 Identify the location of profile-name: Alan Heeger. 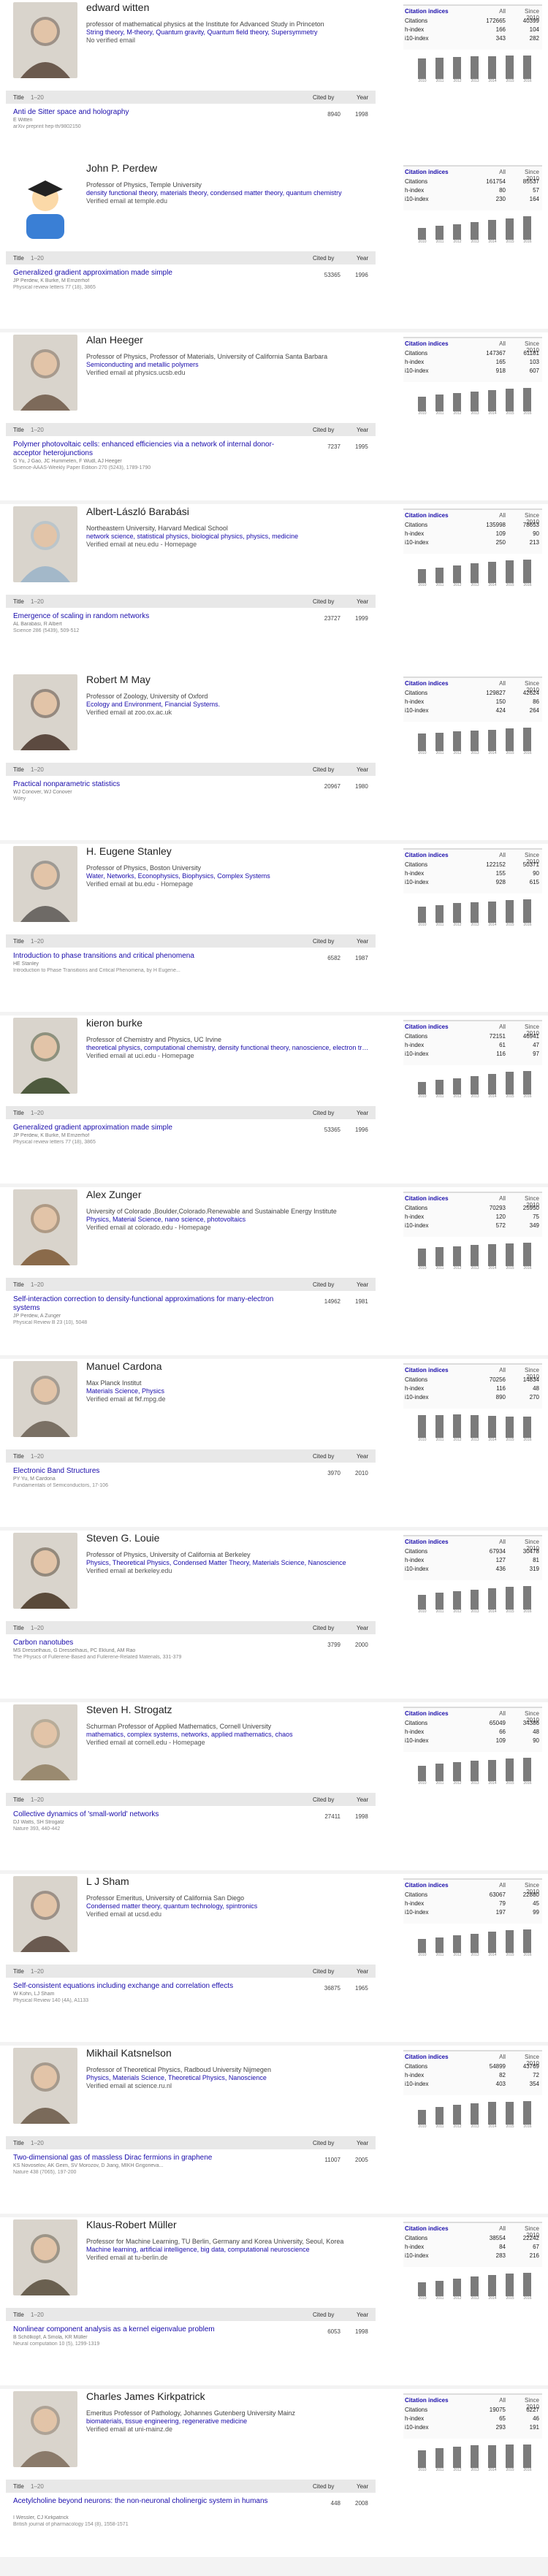
(114, 340).